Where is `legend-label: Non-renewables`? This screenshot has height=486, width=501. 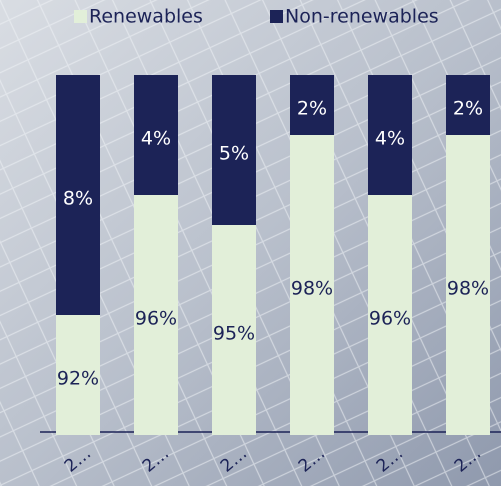 legend-label: Non-renewables is located at coordinates (362, 17).